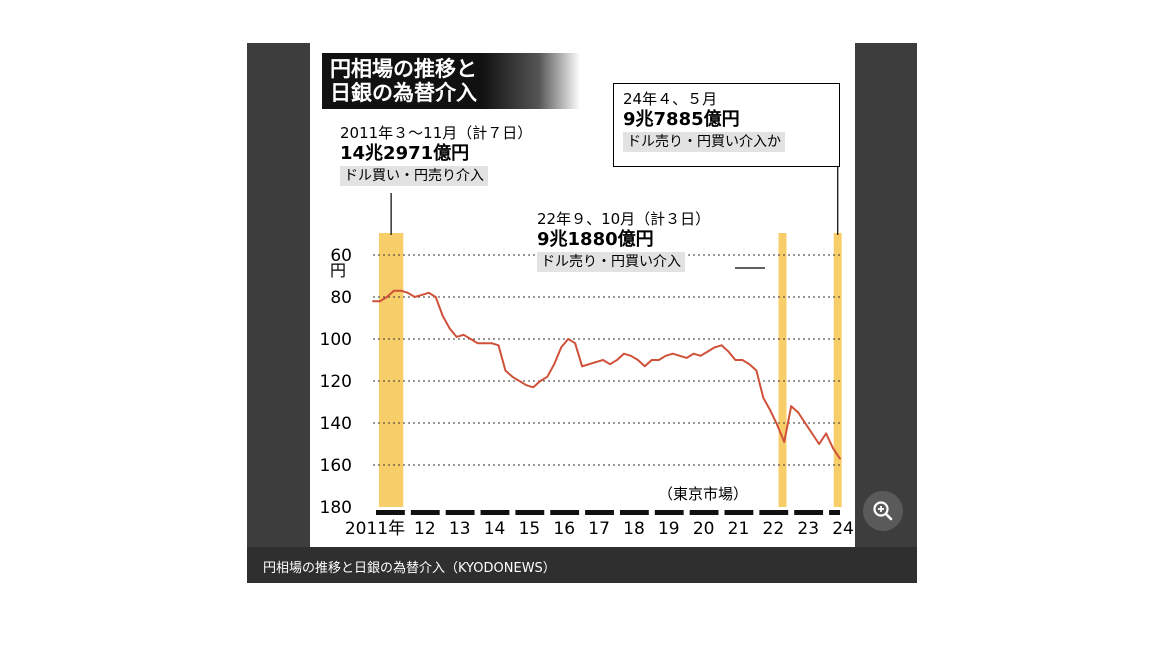  I want to click on y-tick-label: 160, so click(336, 466).